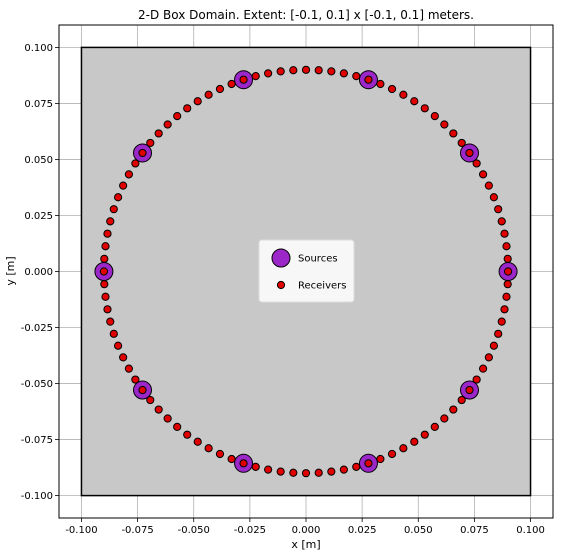 The width and height of the screenshot is (565, 556). Describe the element at coordinates (530, 530) in the screenshot. I see `x-tick-label: 0.100` at that location.